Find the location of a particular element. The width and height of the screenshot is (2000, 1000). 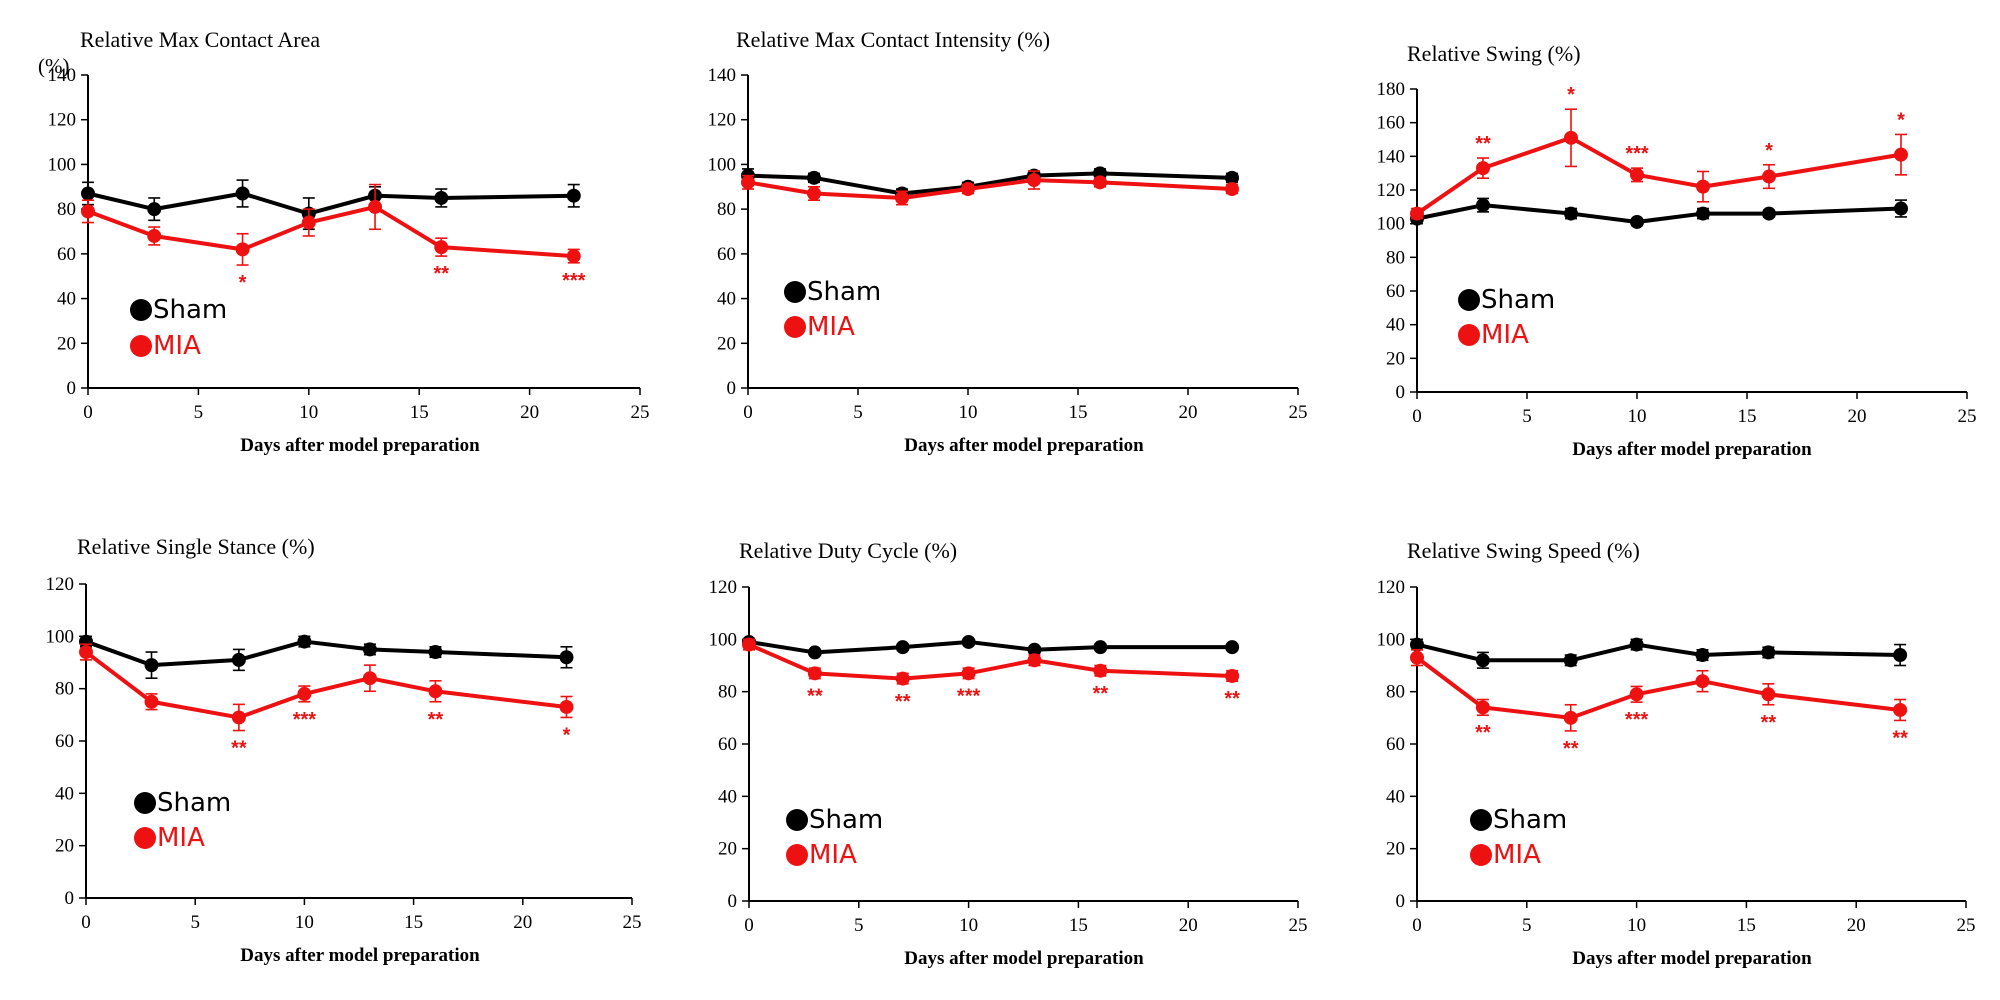

chart-title: Relative Max Contact Area is located at coordinates (200, 39).